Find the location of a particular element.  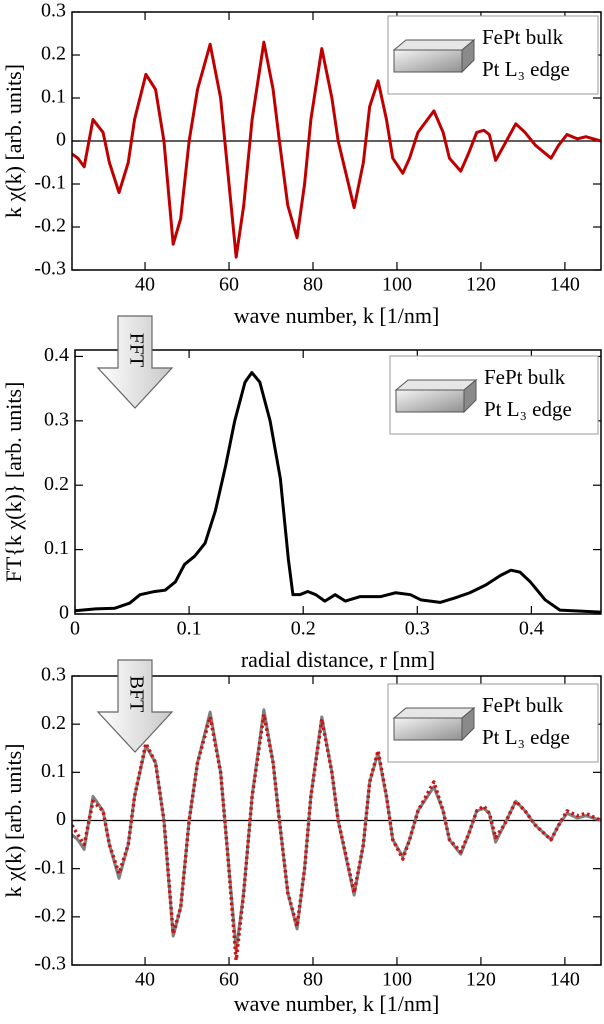

arrow-label: FFT is located at coordinates (136, 350).